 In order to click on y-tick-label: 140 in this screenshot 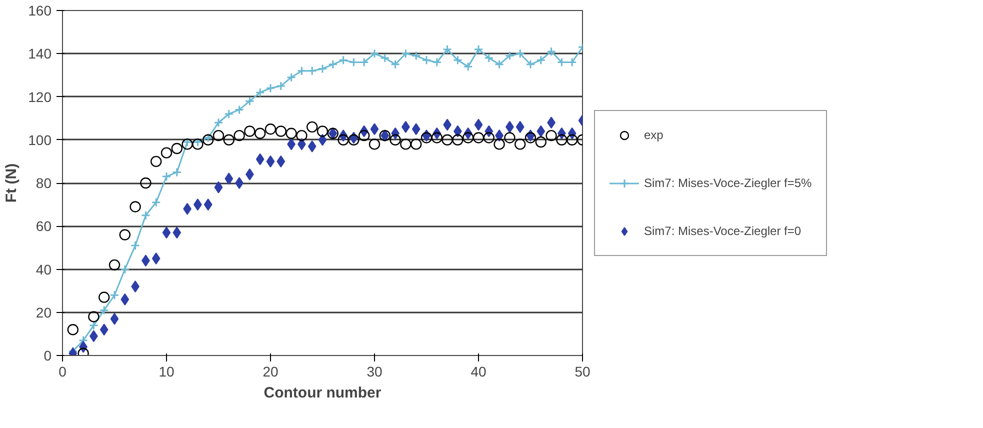, I will do `click(40, 54)`.